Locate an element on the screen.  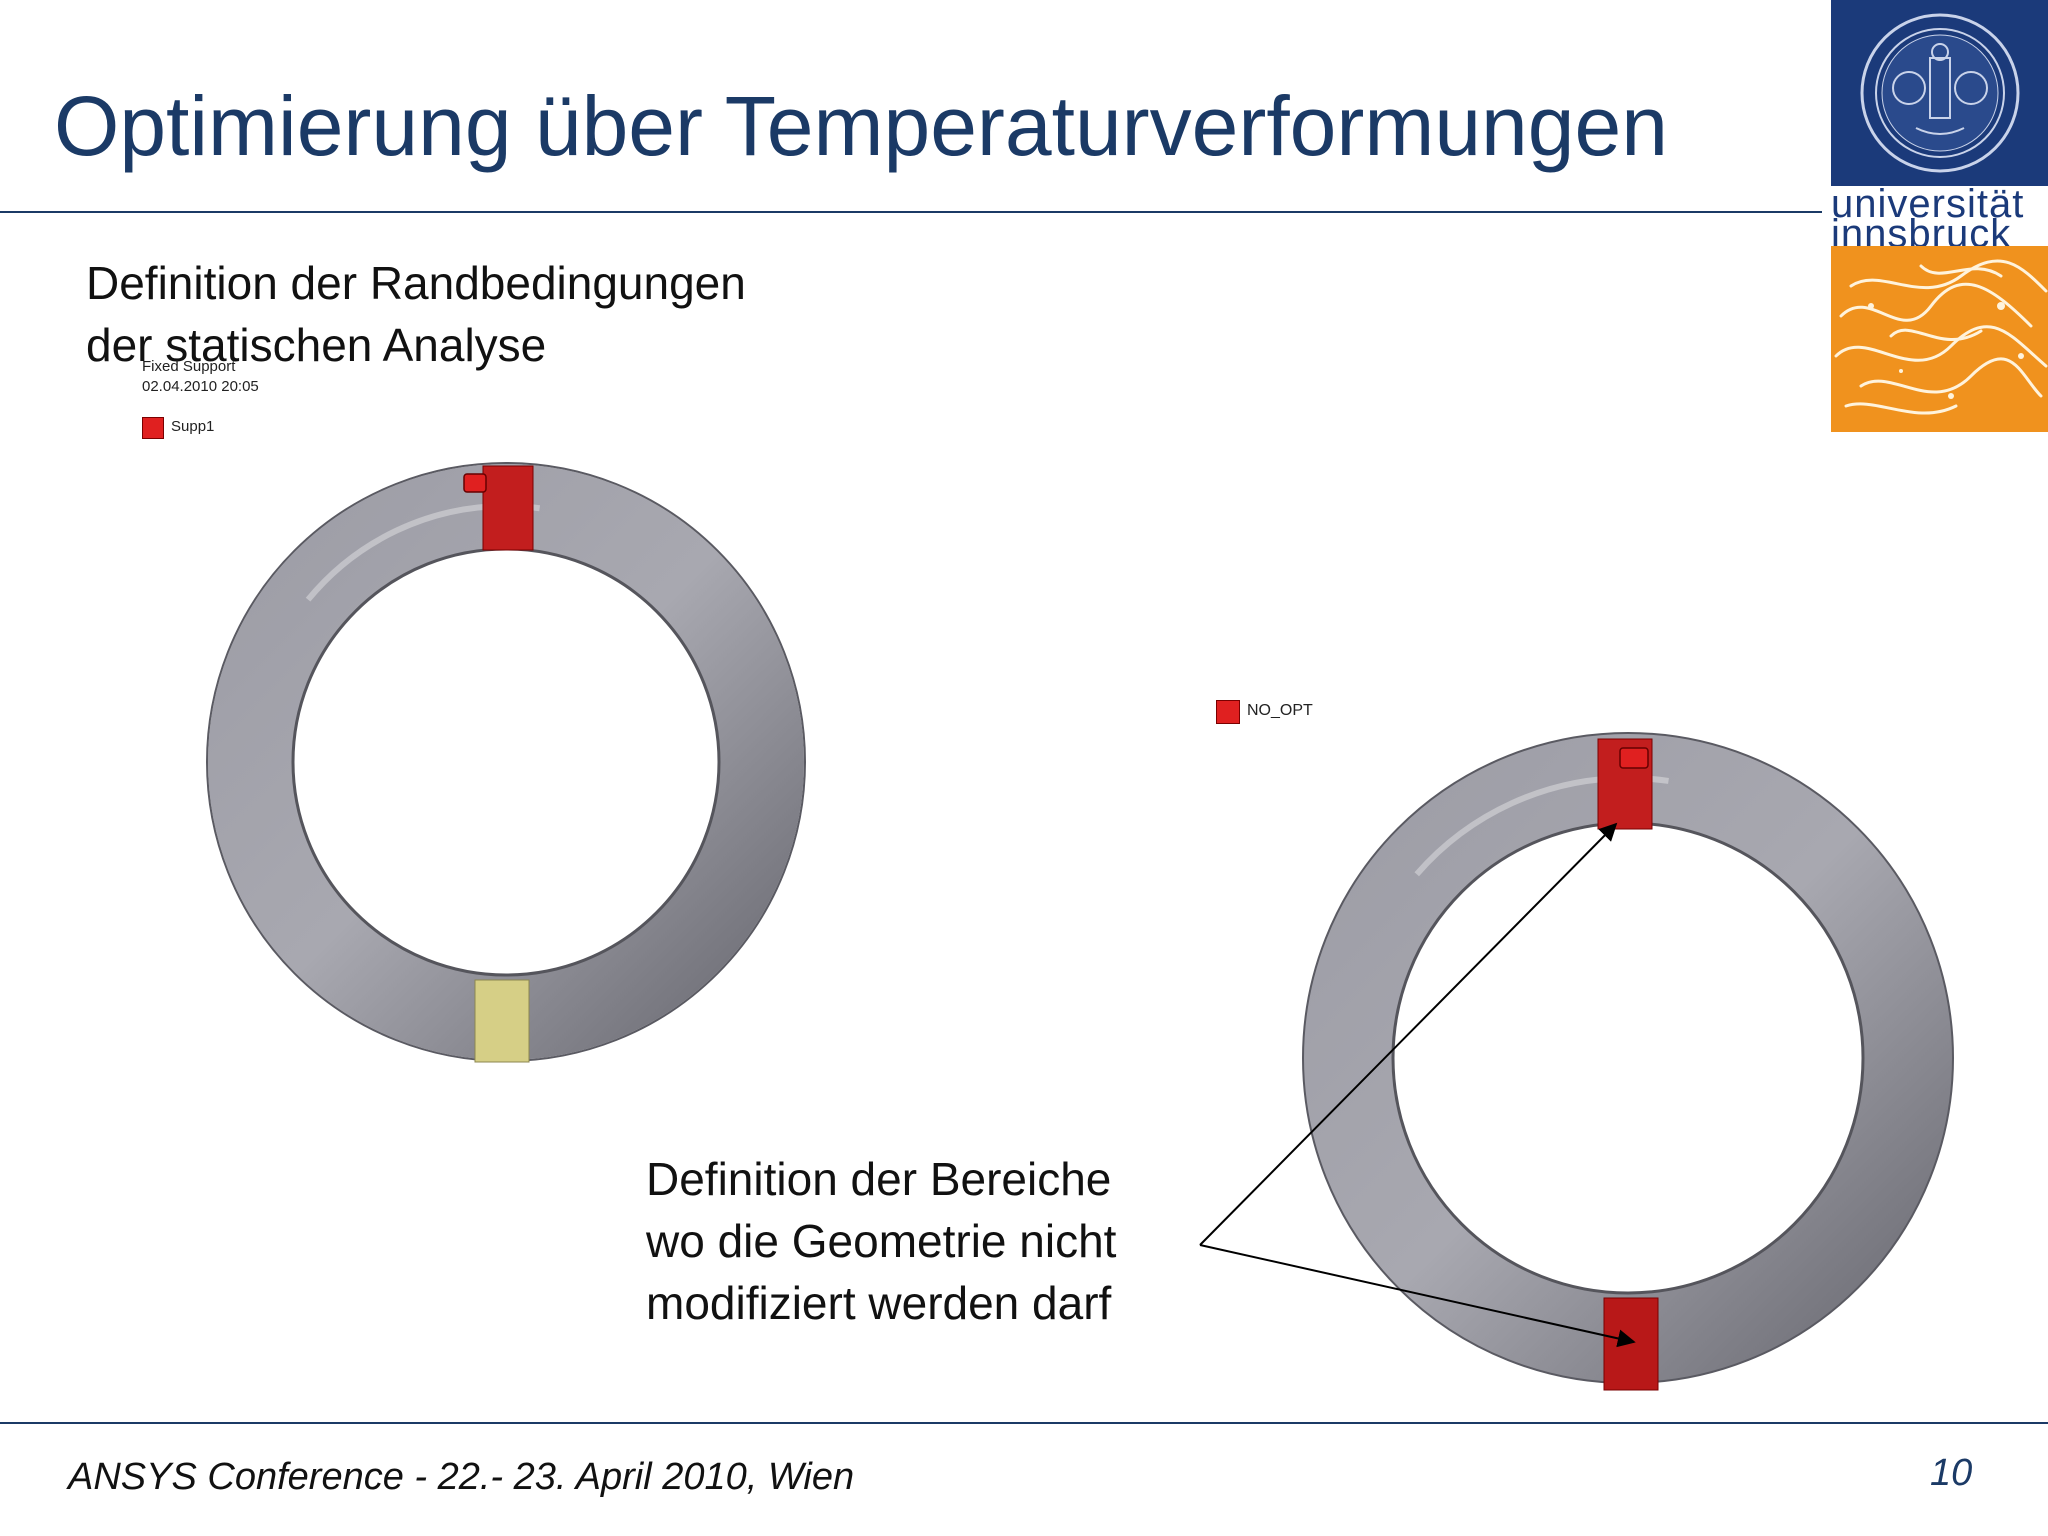
viewer-label-analysis: Fixed Support is located at coordinates (189, 366).